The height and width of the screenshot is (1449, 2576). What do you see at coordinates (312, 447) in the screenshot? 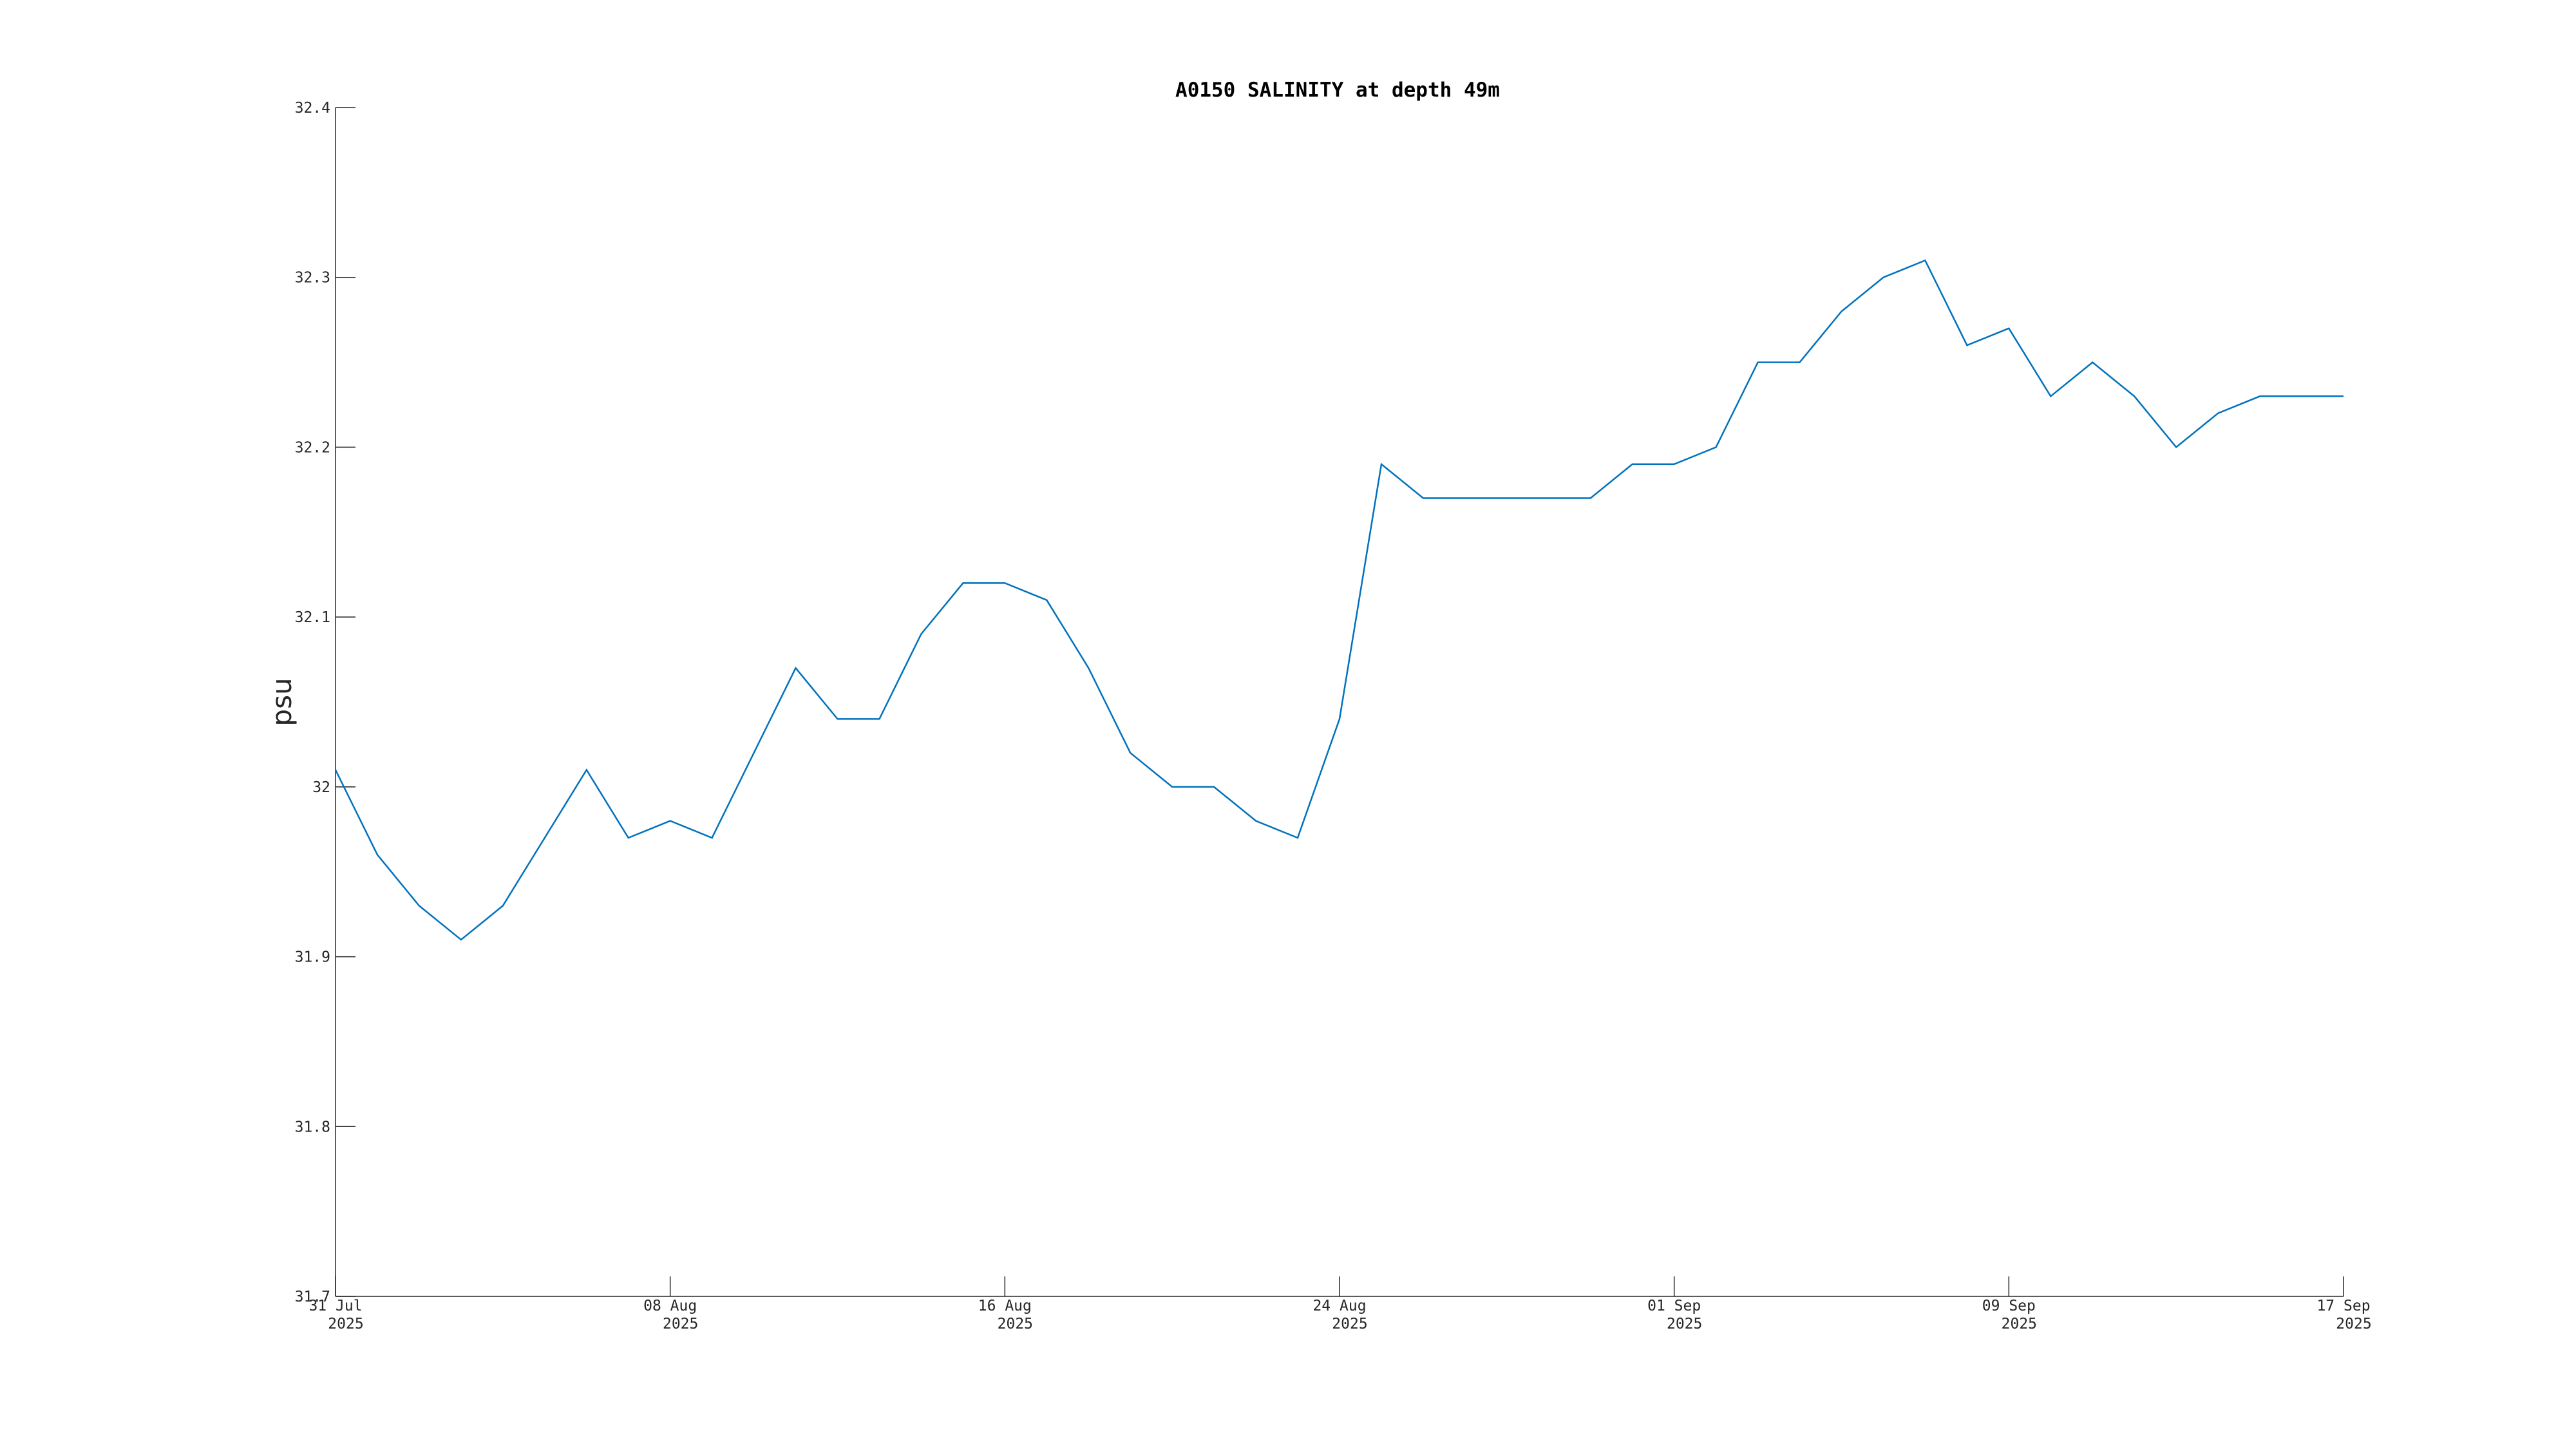
I see `y-tick-label: 32.2` at bounding box center [312, 447].